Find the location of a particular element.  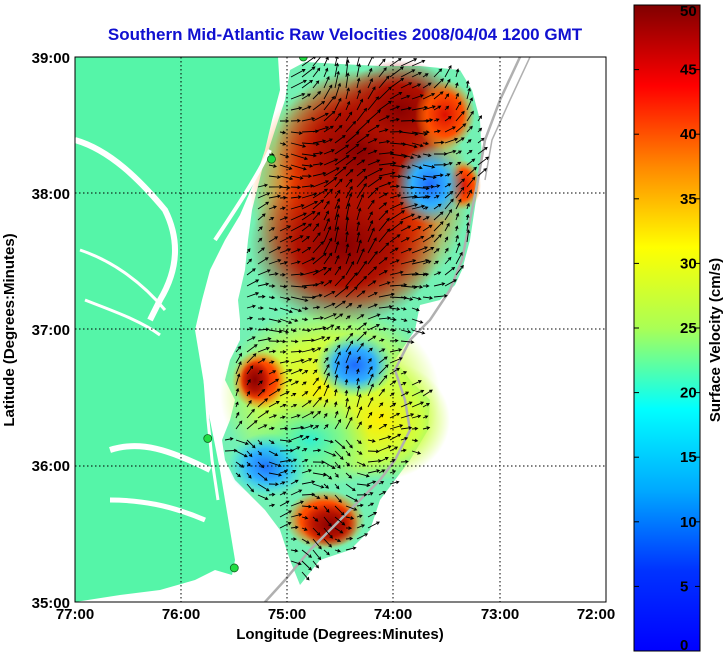

colorbar-tick-label: 30 is located at coordinates (688, 263).